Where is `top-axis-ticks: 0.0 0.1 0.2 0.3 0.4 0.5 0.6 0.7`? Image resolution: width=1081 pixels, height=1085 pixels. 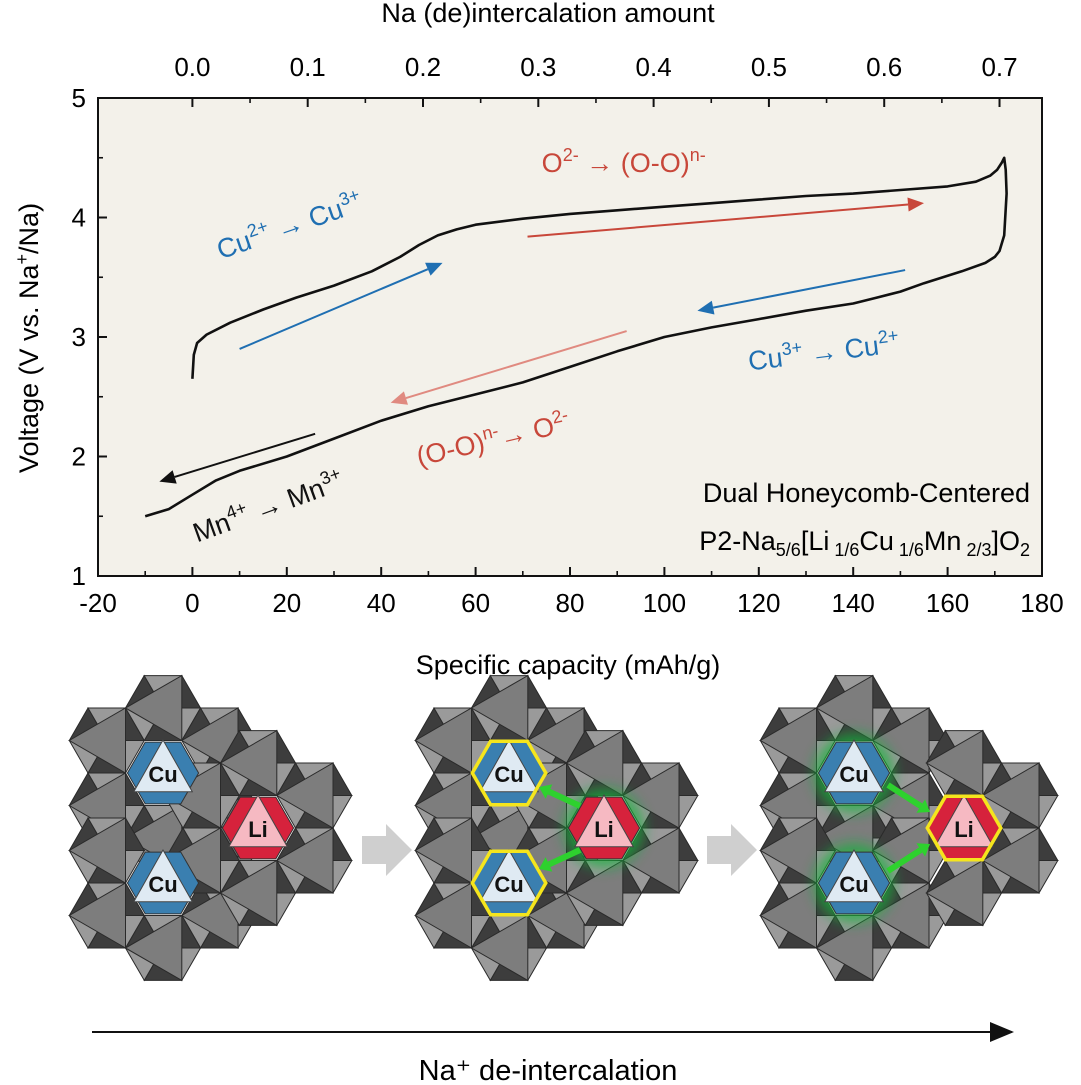
top-axis-ticks: 0.0 0.1 0.2 0.3 0.4 0.5 0.6 0.7 is located at coordinates (596, 79).